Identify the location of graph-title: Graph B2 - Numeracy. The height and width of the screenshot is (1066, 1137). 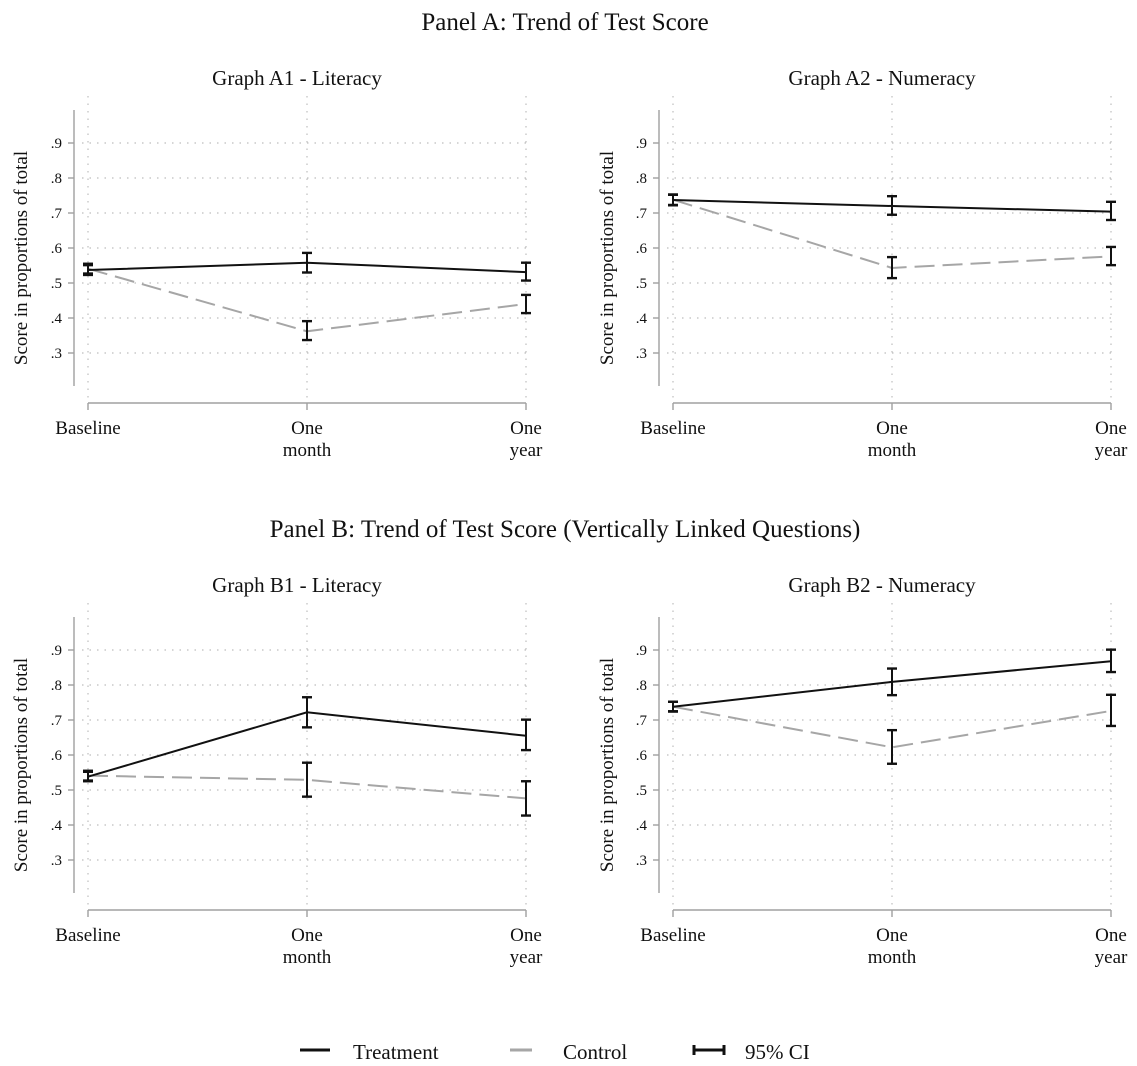
(882, 585).